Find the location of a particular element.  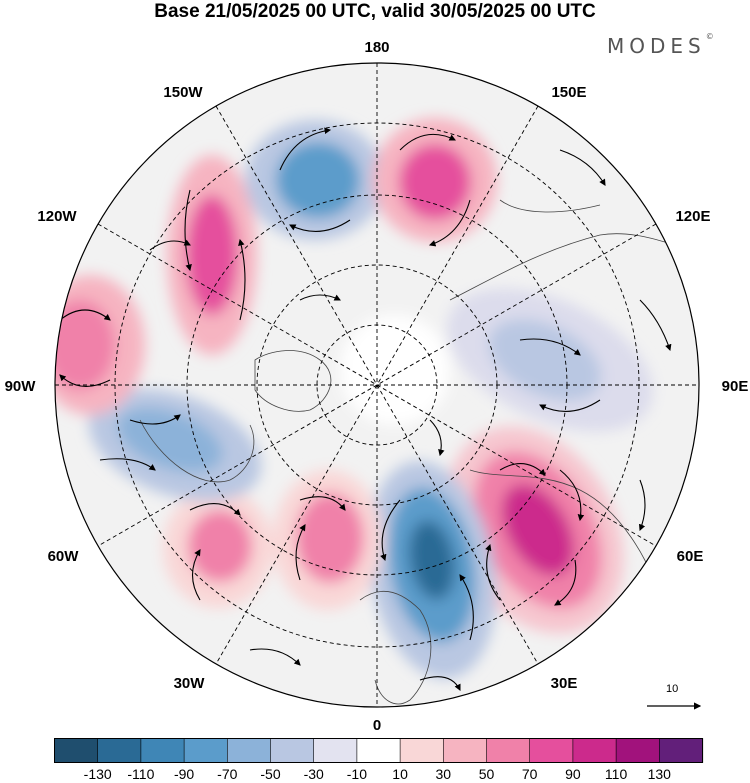

colorbar-tick-label: -90 is located at coordinates (184, 774).